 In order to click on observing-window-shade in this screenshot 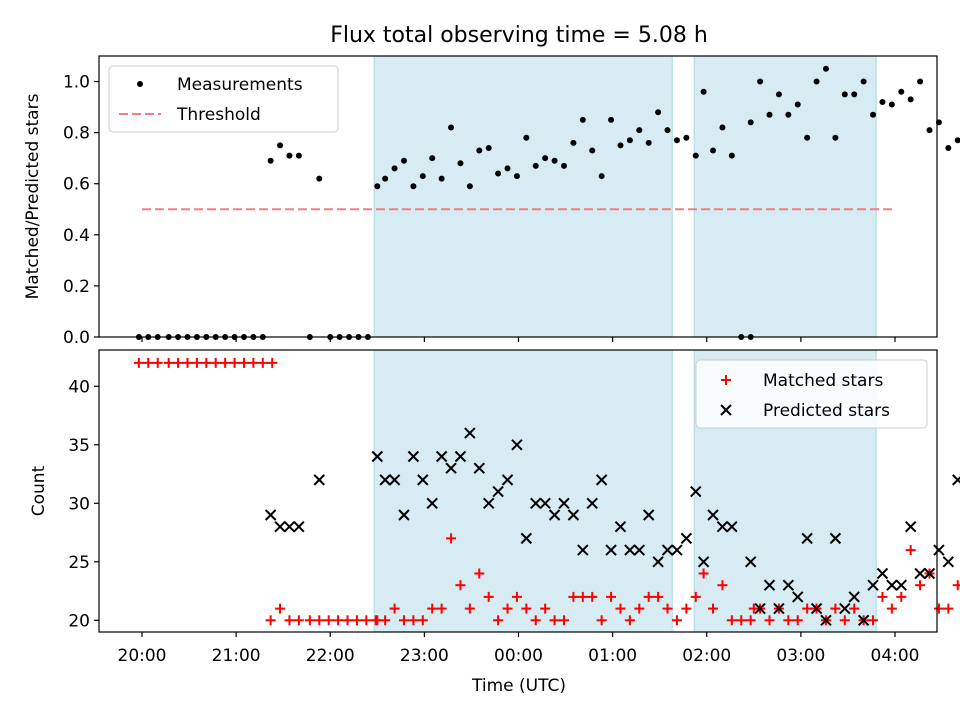, I will do `click(523, 491)`.